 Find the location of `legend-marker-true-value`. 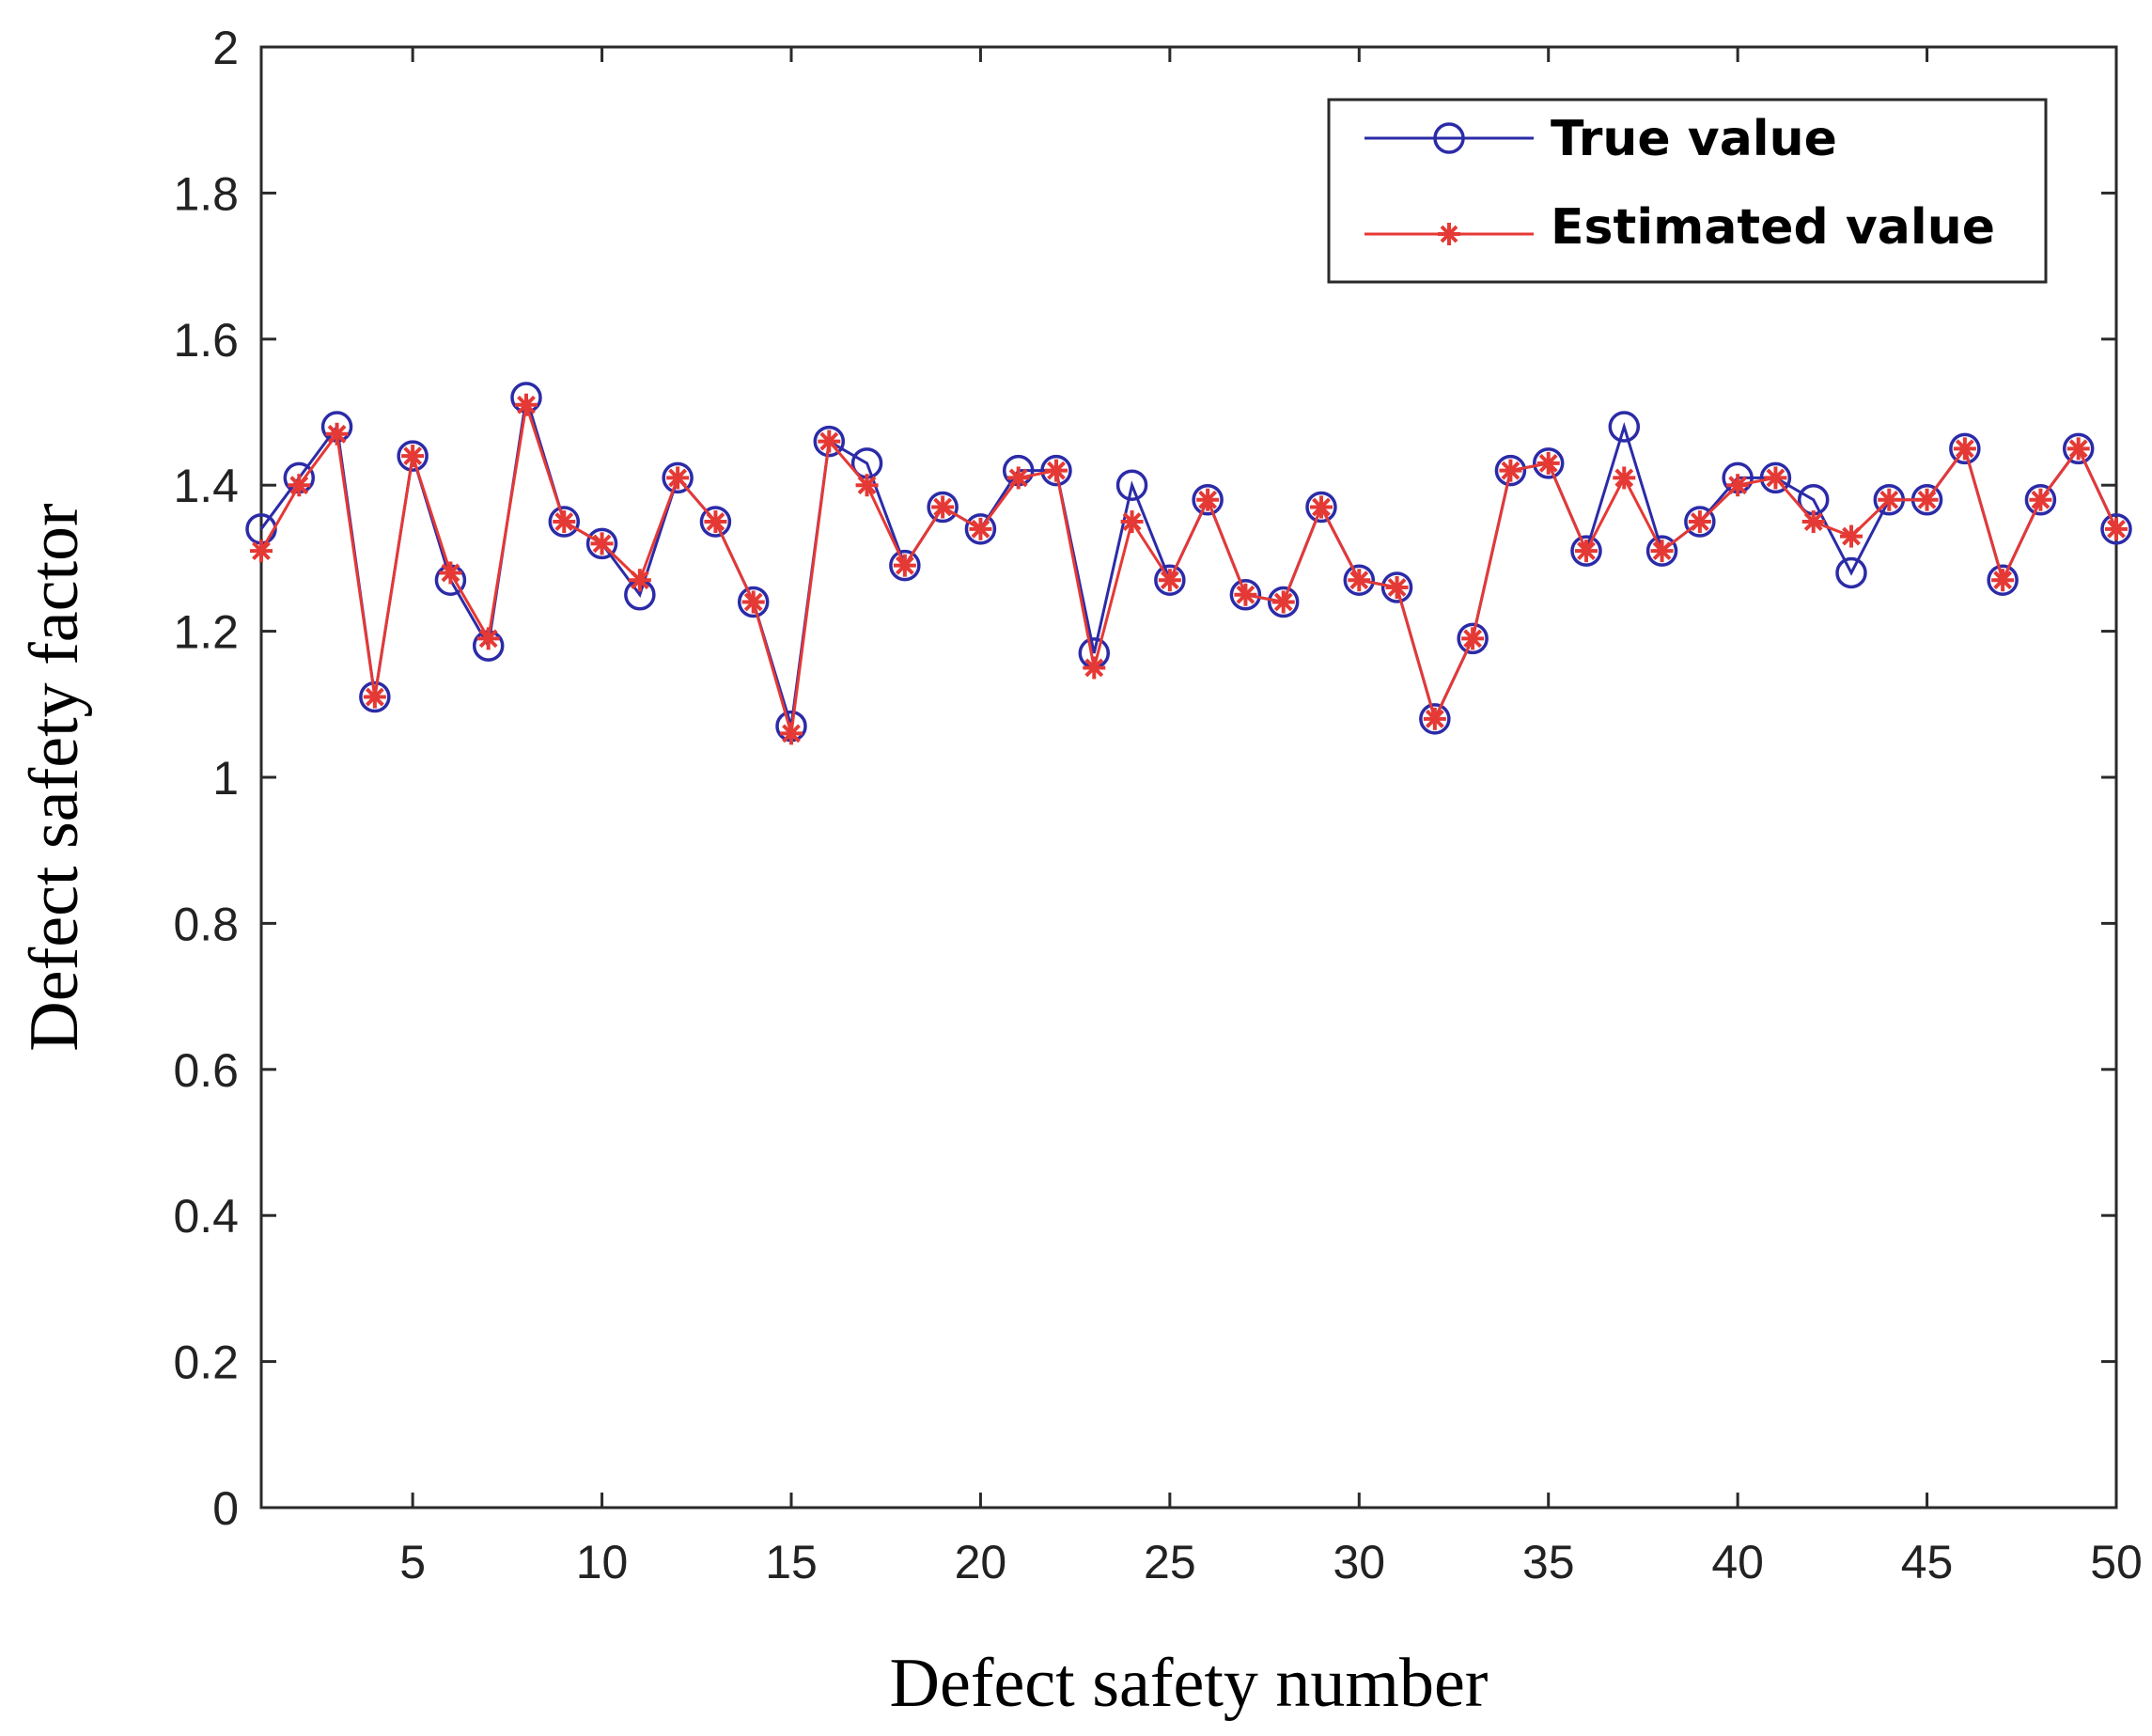

legend-marker-true-value is located at coordinates (1449, 138).